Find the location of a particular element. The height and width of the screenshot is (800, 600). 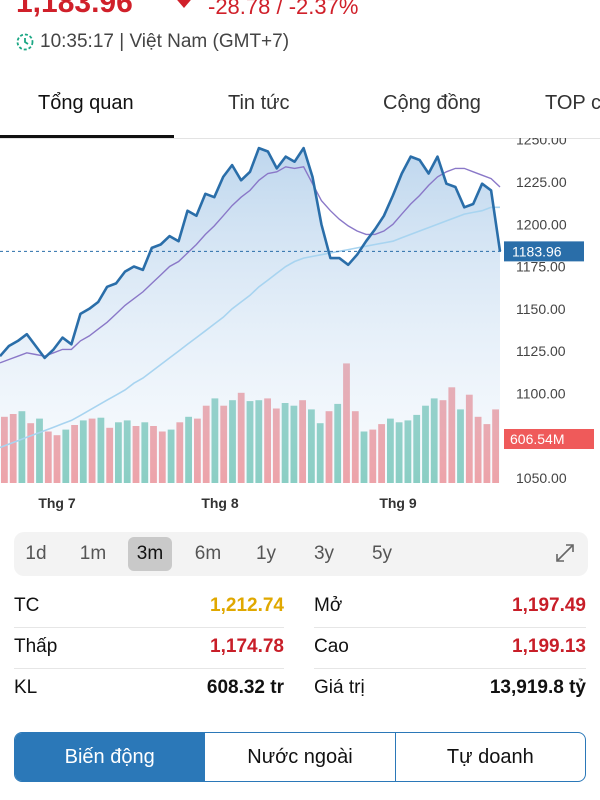

tab-community: Cộng đồng is located at coordinates (432, 103).